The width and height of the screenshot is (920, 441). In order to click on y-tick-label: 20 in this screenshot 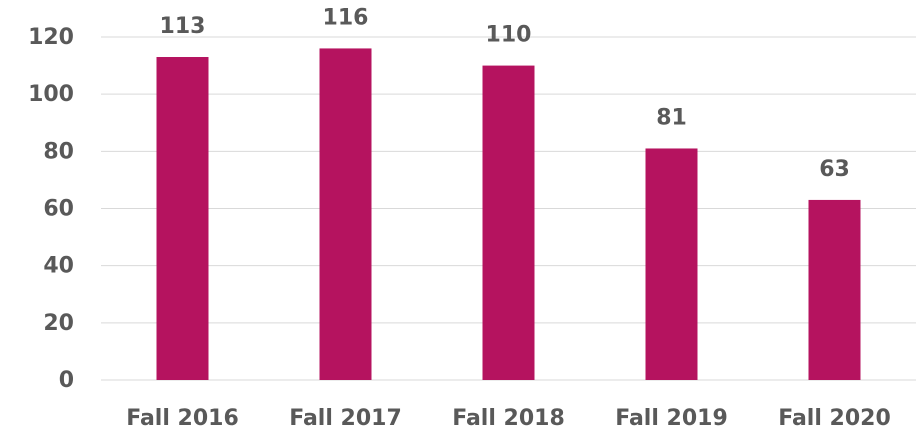, I will do `click(58, 323)`.